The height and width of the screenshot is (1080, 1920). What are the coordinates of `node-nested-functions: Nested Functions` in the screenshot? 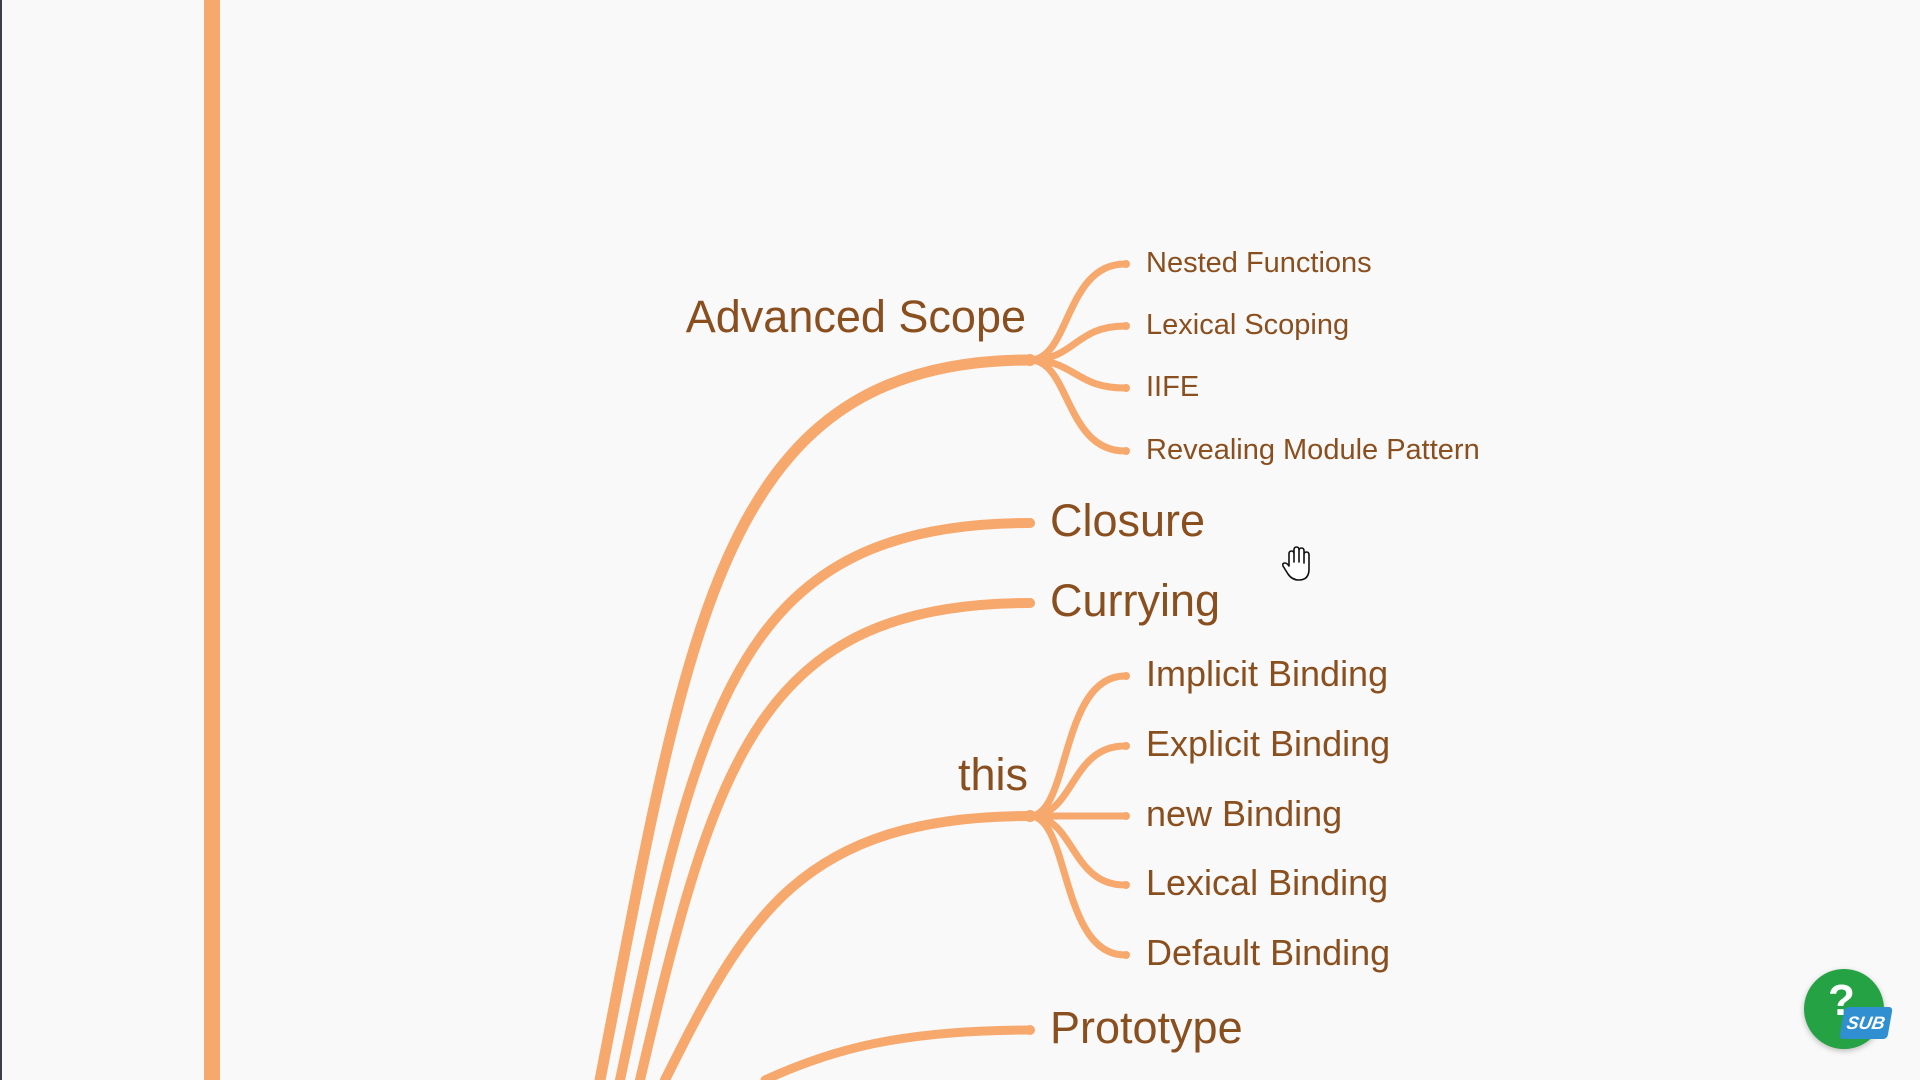 It's located at (1259, 263).